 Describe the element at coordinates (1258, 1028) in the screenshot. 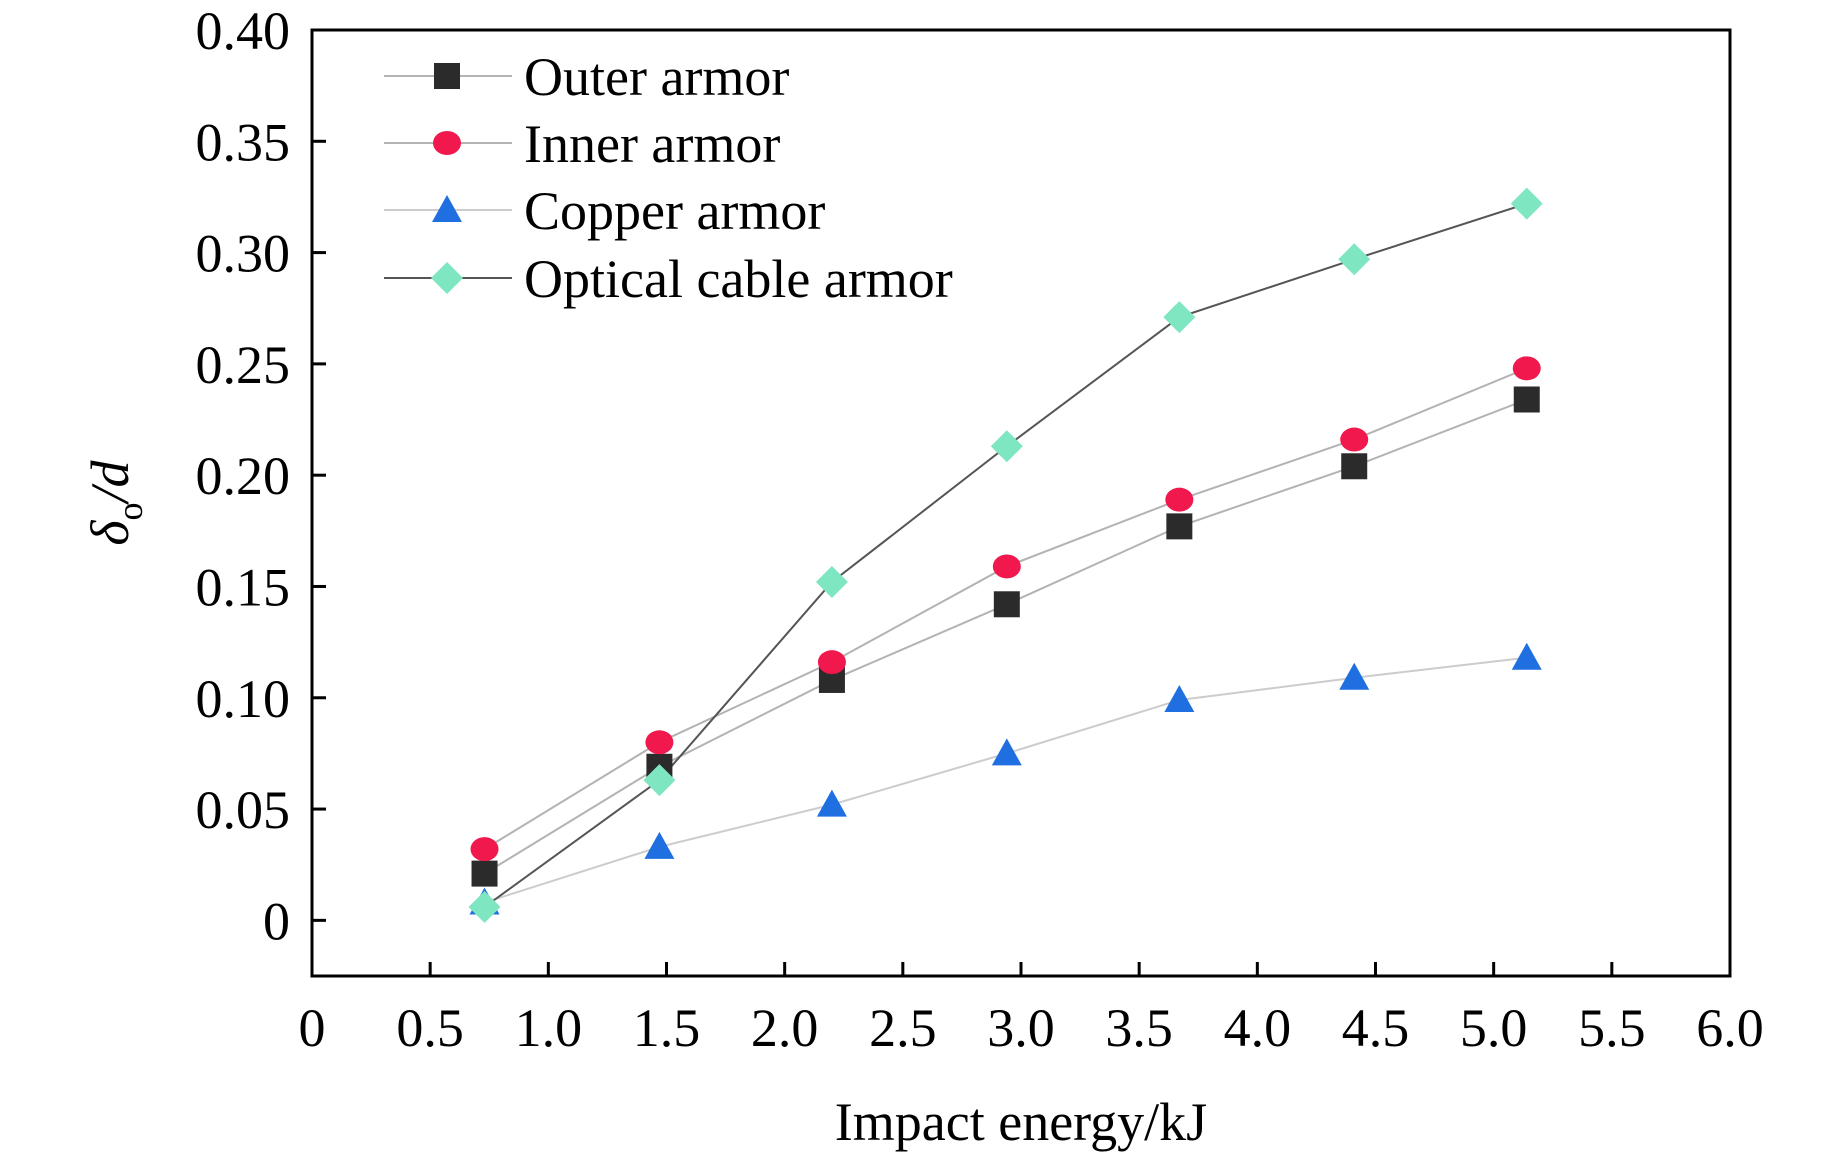

I see `x-tick-label: 4.0` at that location.